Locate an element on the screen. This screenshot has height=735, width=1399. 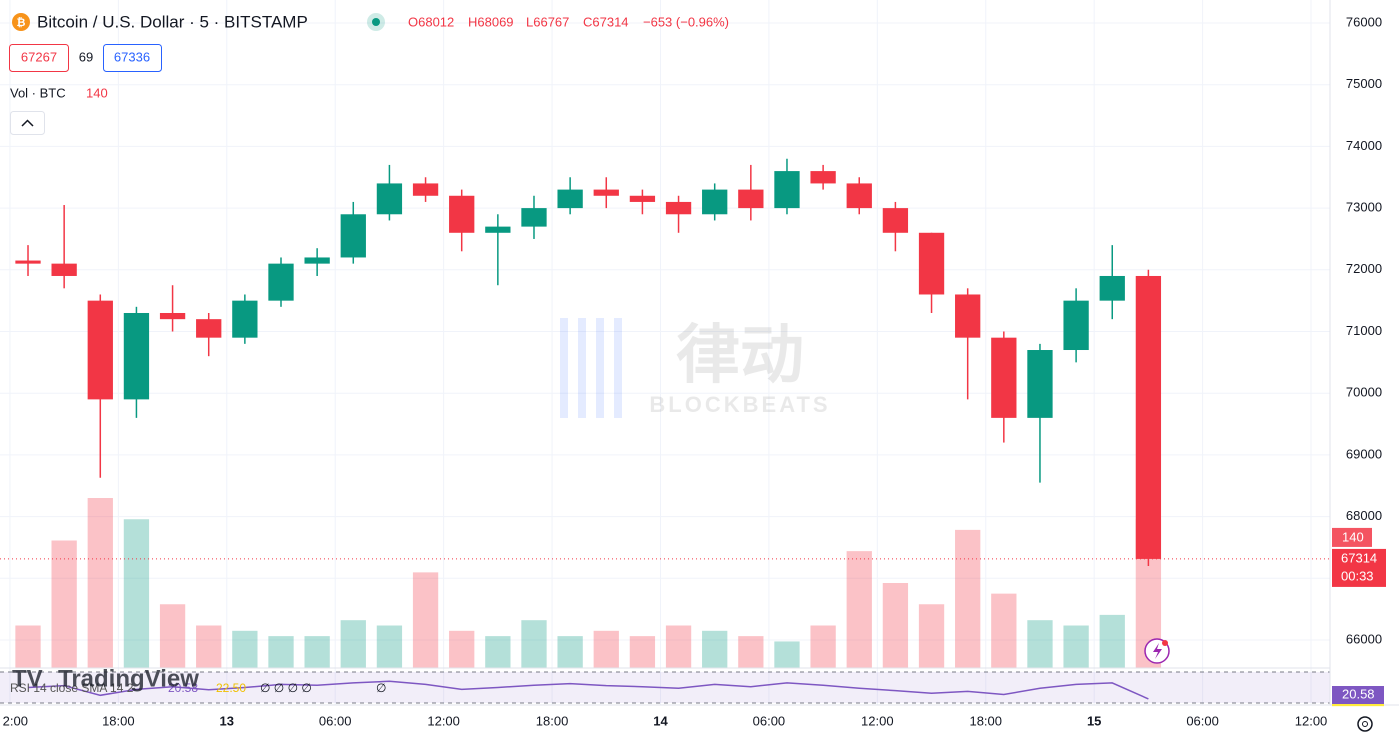
spread: 69 is located at coordinates (86, 56).